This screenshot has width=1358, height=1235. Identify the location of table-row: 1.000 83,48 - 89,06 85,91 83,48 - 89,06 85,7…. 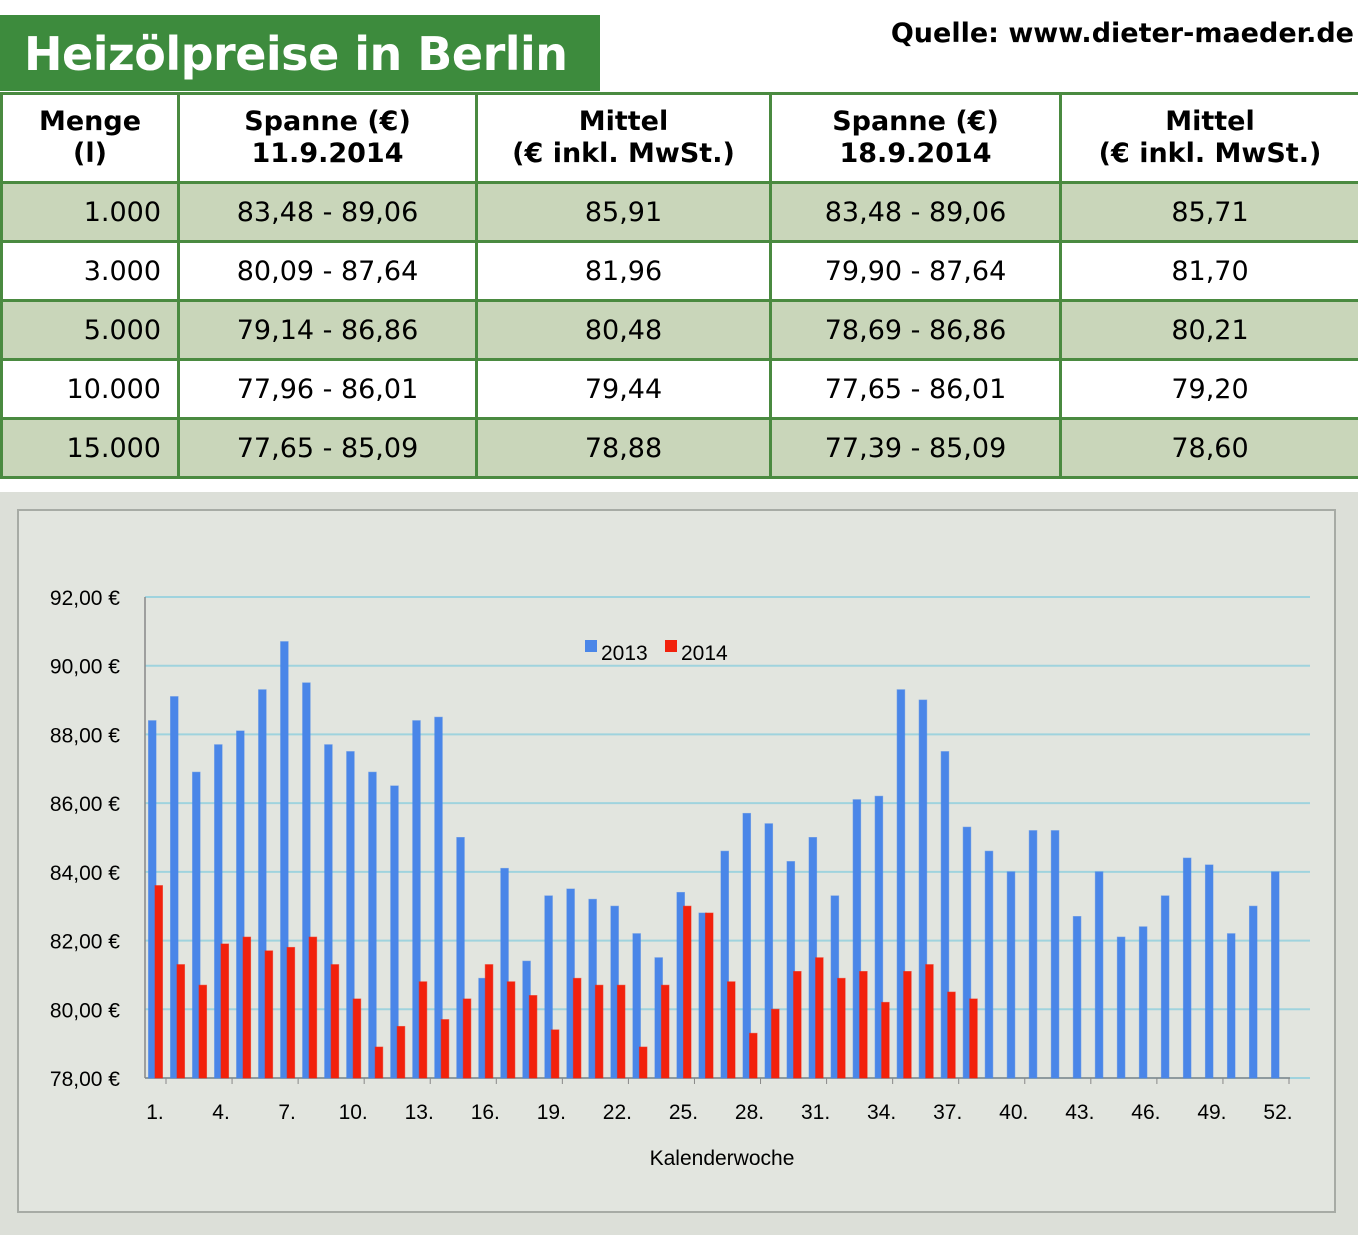
(679, 212).